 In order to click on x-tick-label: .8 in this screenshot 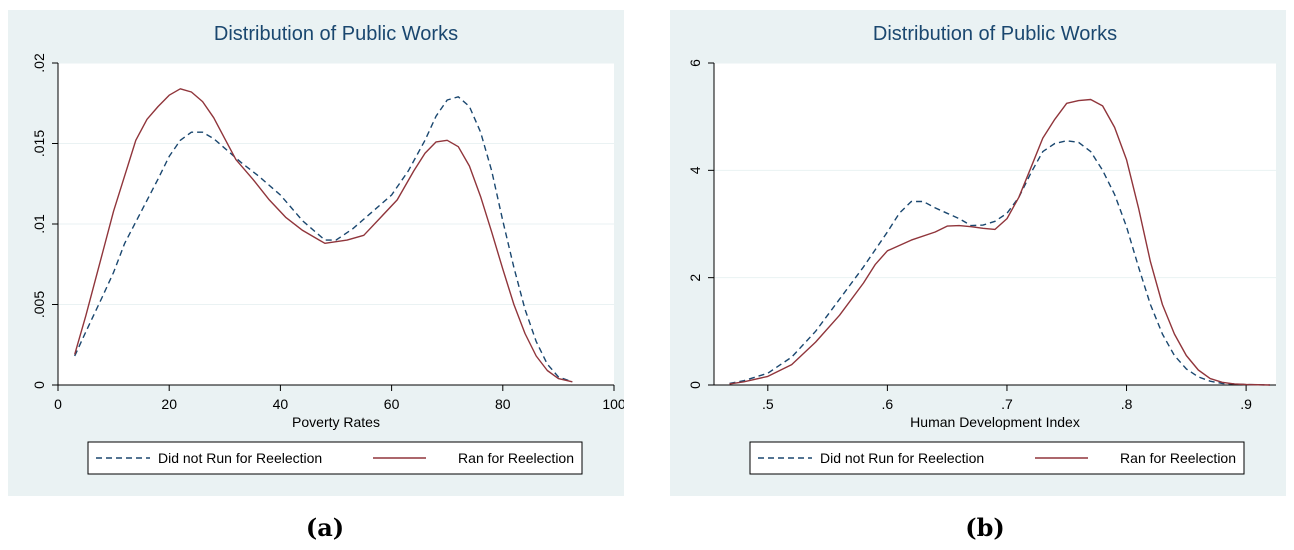, I will do `click(1127, 404)`.